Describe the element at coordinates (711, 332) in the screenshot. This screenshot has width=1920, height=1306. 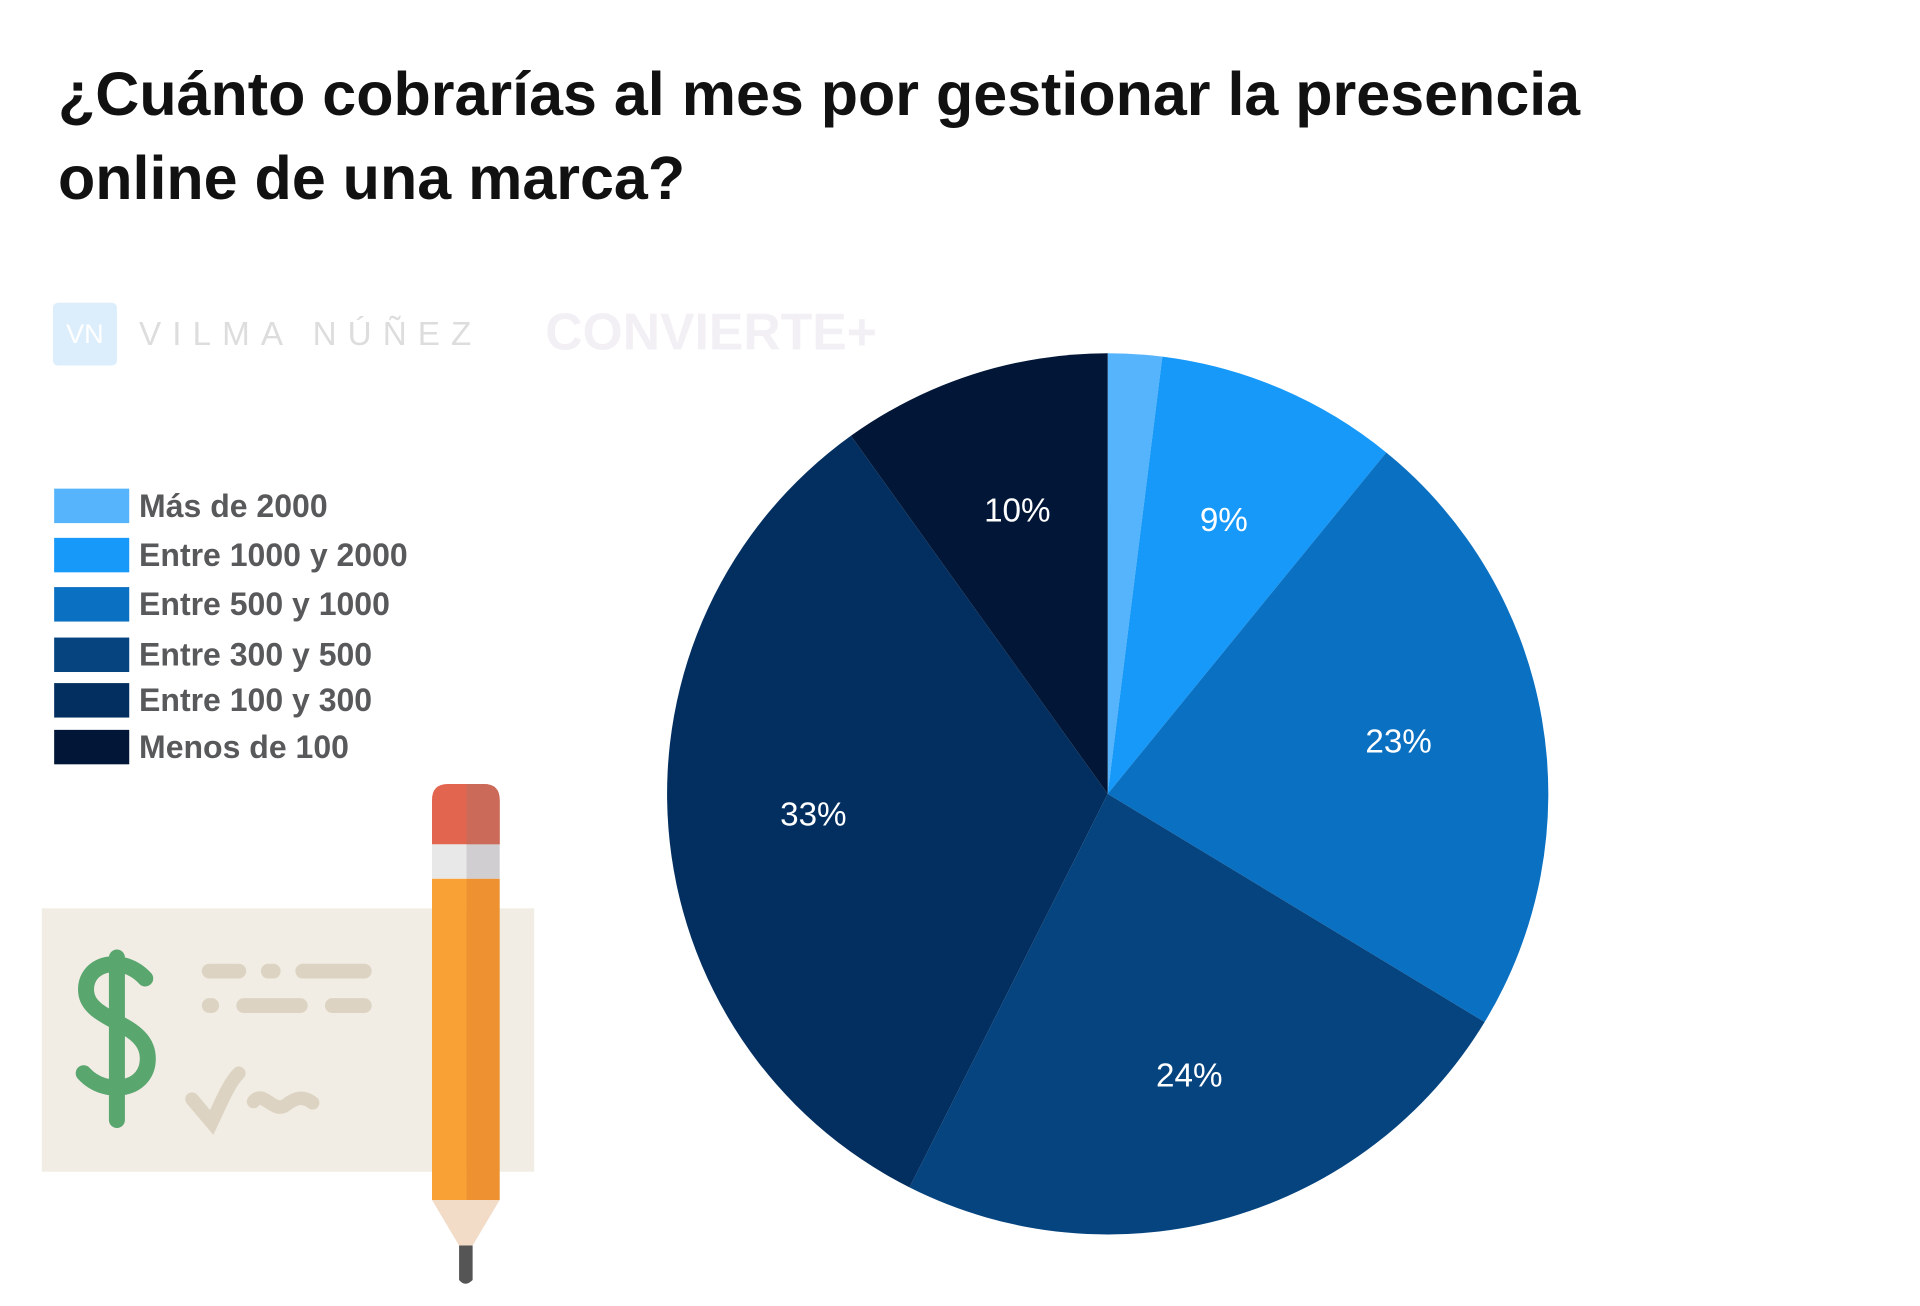
I see `logo-text: CONVIERTE+` at that location.